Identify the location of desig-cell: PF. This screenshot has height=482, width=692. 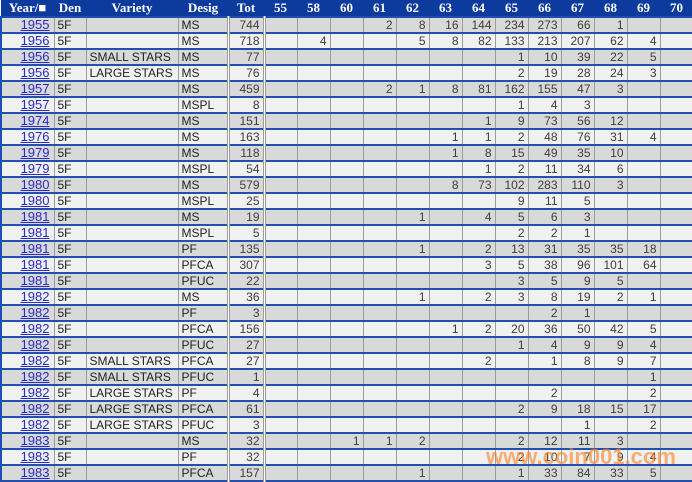
(203, 393).